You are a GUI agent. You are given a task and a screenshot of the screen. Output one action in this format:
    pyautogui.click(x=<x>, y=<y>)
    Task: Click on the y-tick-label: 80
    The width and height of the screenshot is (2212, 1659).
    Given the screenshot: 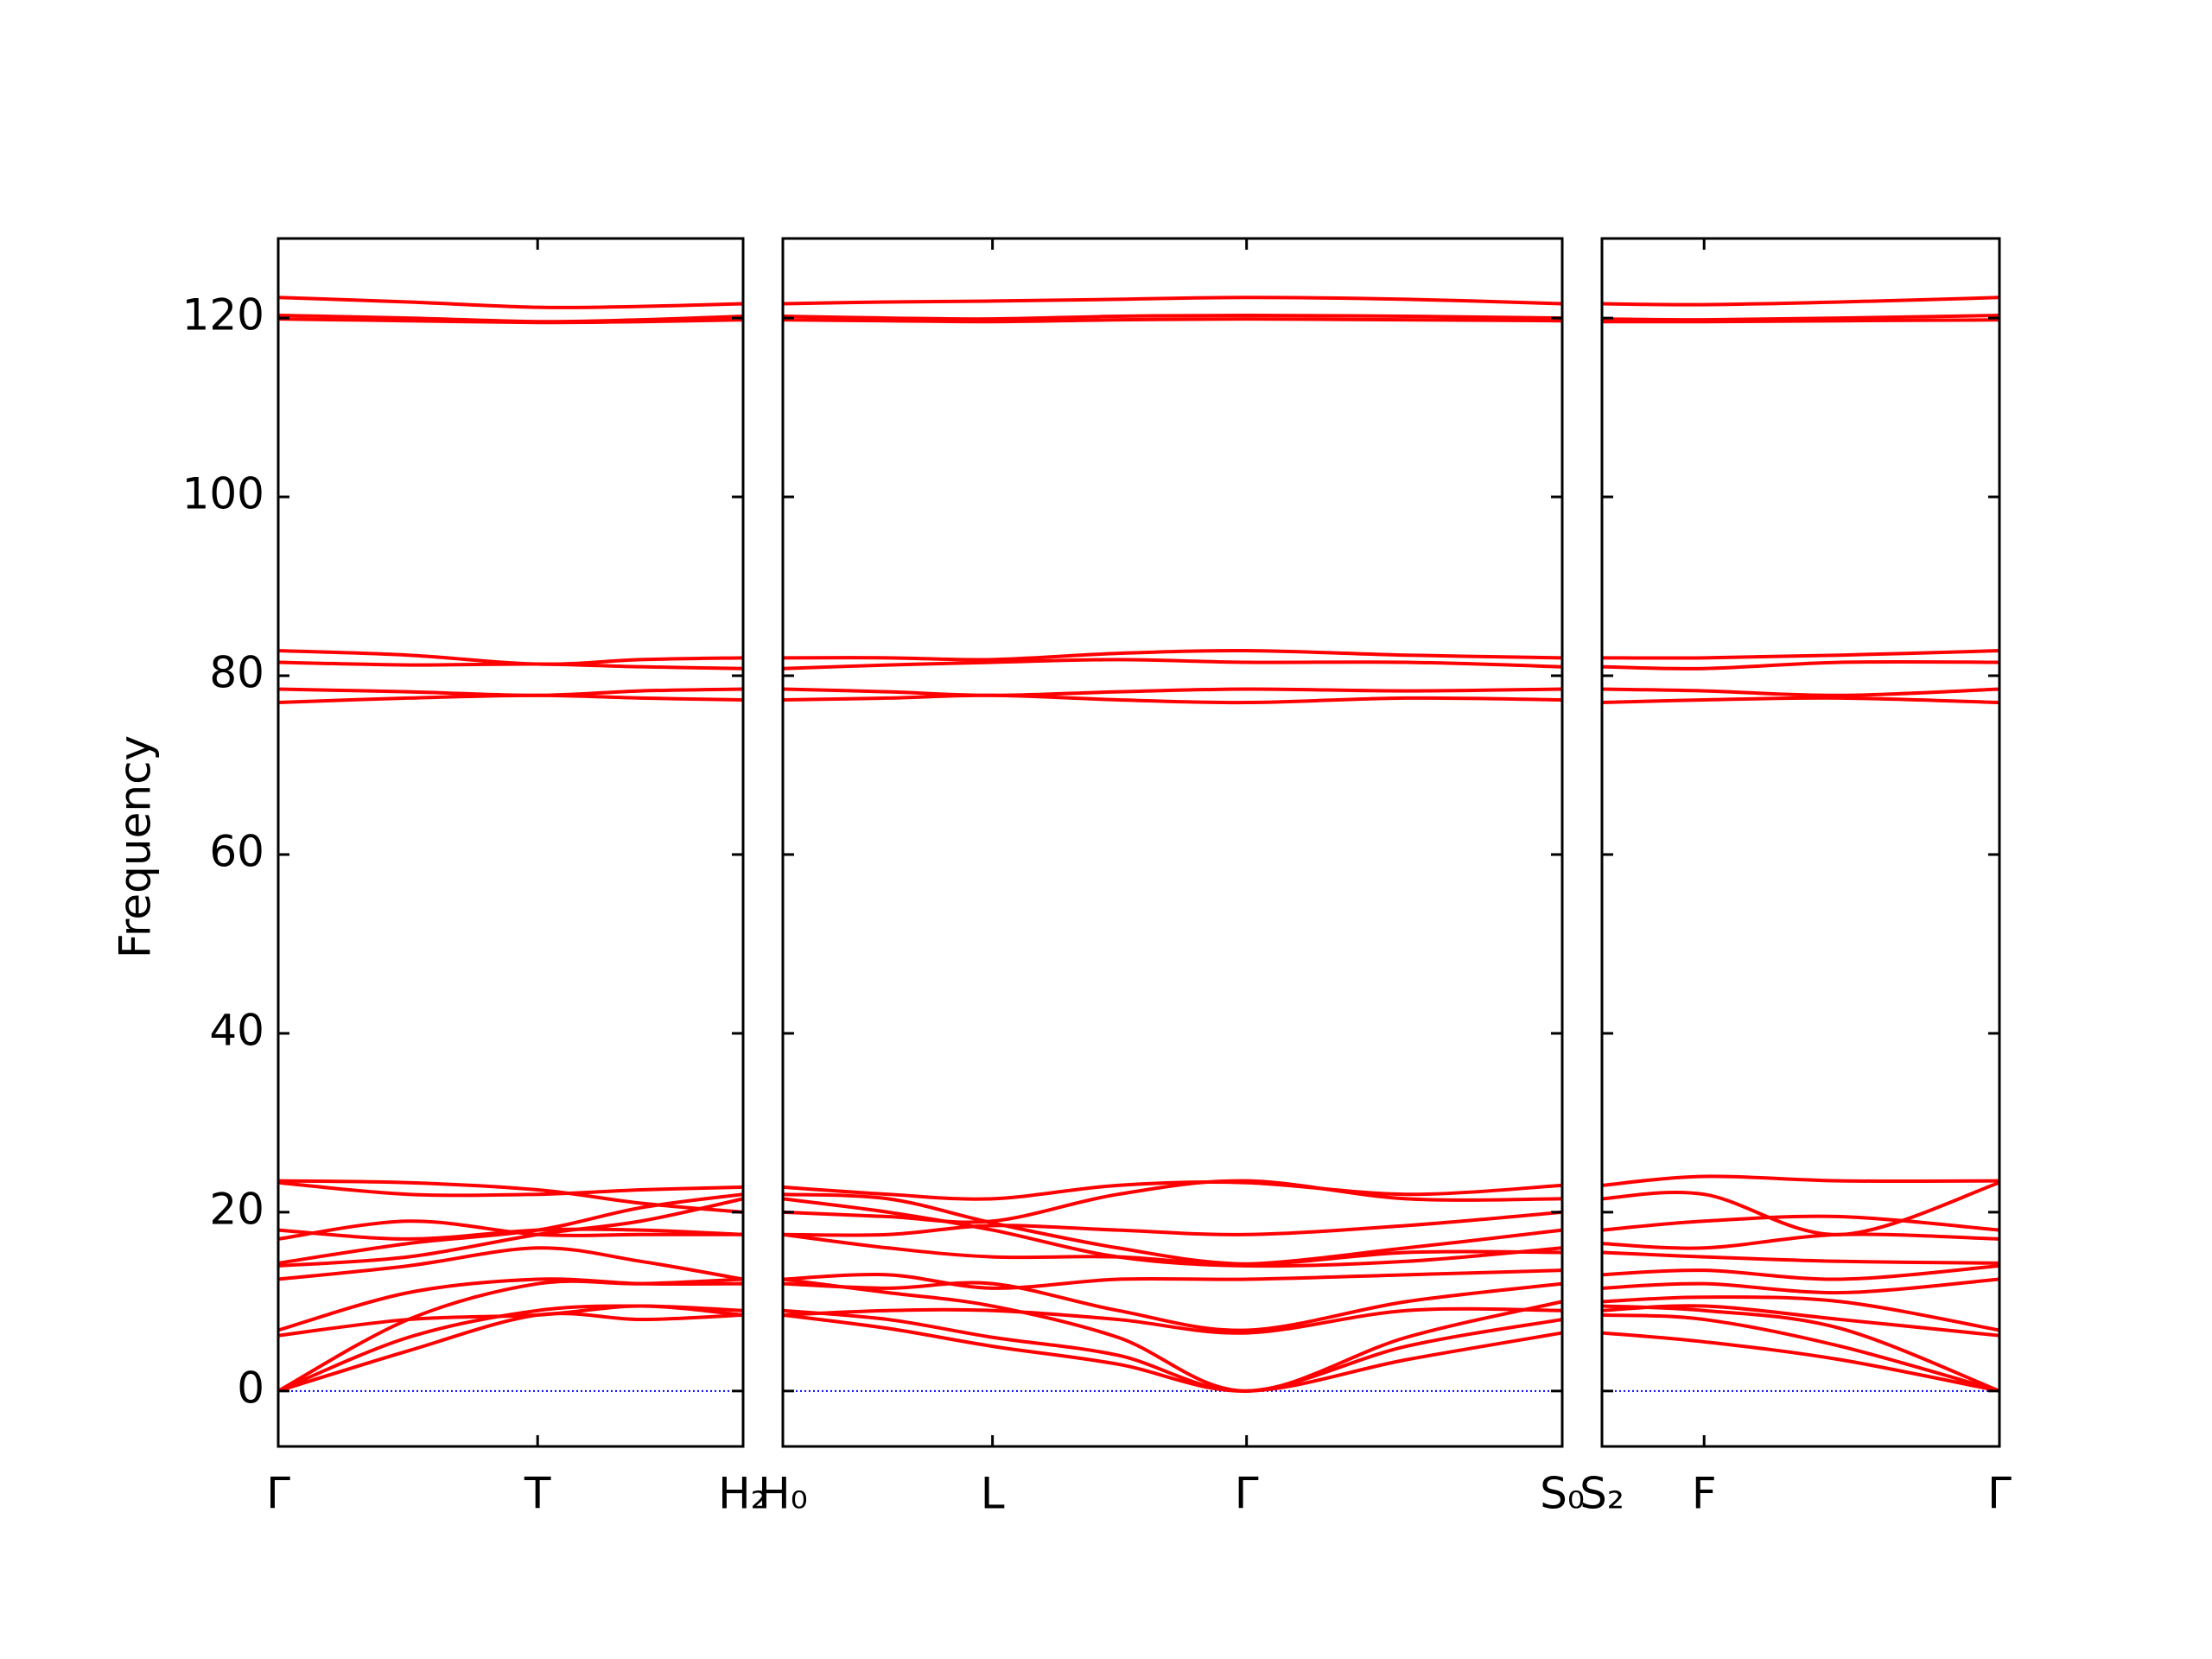 What is the action you would take?
    pyautogui.click(x=236, y=673)
    